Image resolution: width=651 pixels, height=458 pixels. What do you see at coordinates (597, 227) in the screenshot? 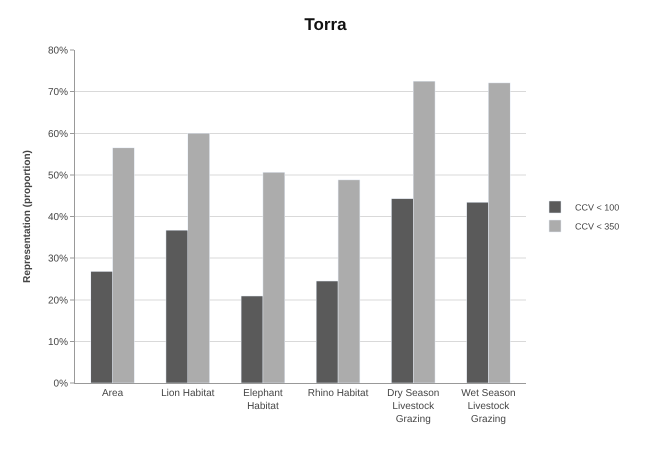
I see `legend-label: CCV < 350` at bounding box center [597, 227].